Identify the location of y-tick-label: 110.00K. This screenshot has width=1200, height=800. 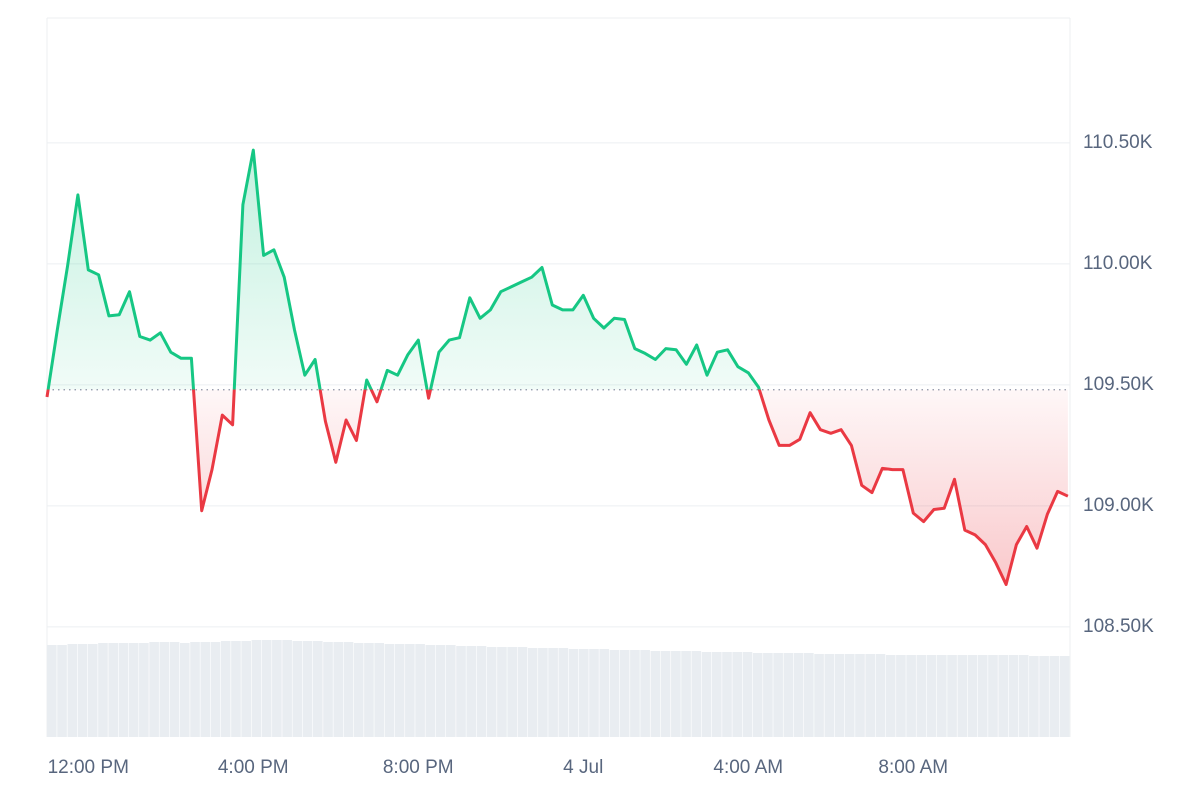
(1118, 263).